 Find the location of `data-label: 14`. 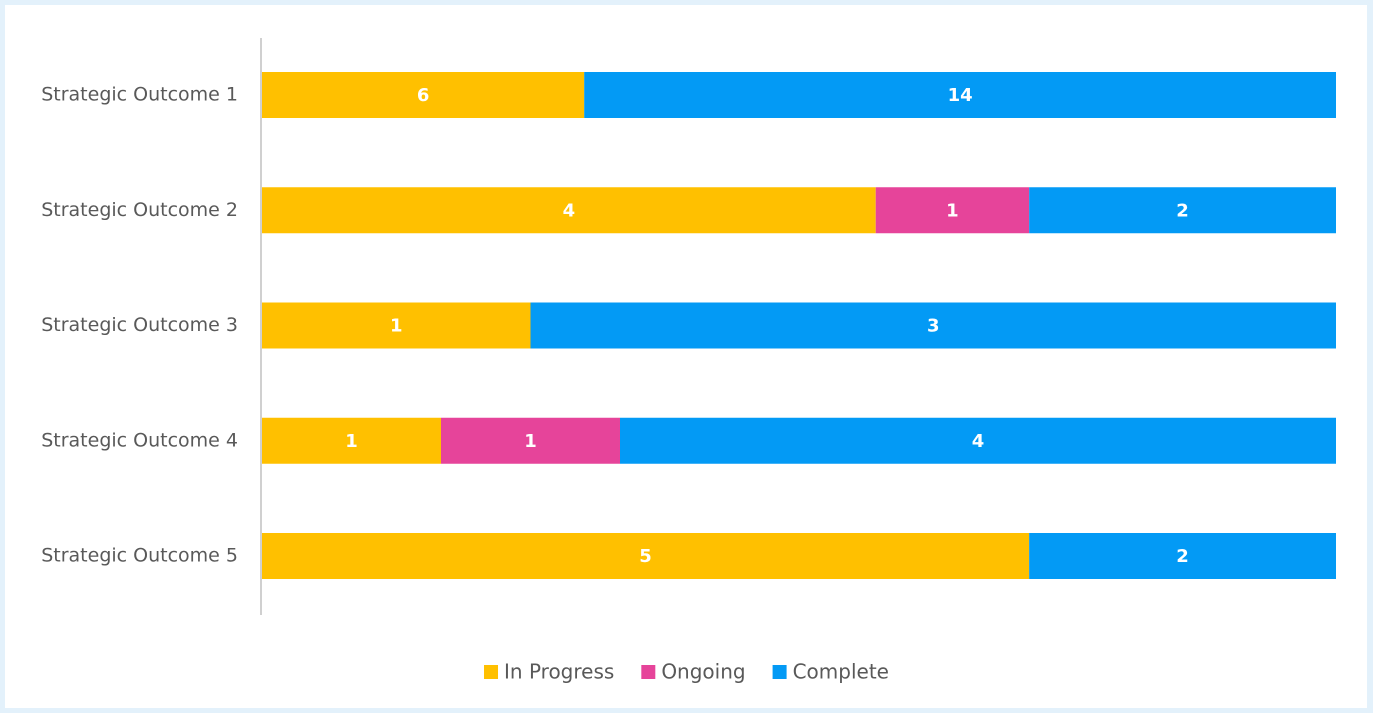

data-label: 14 is located at coordinates (960, 95).